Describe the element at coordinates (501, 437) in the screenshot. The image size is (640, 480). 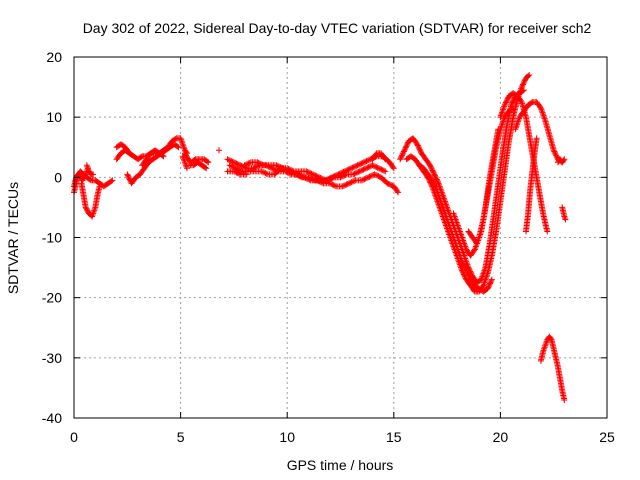
I see `x-tick-label: 20` at that location.